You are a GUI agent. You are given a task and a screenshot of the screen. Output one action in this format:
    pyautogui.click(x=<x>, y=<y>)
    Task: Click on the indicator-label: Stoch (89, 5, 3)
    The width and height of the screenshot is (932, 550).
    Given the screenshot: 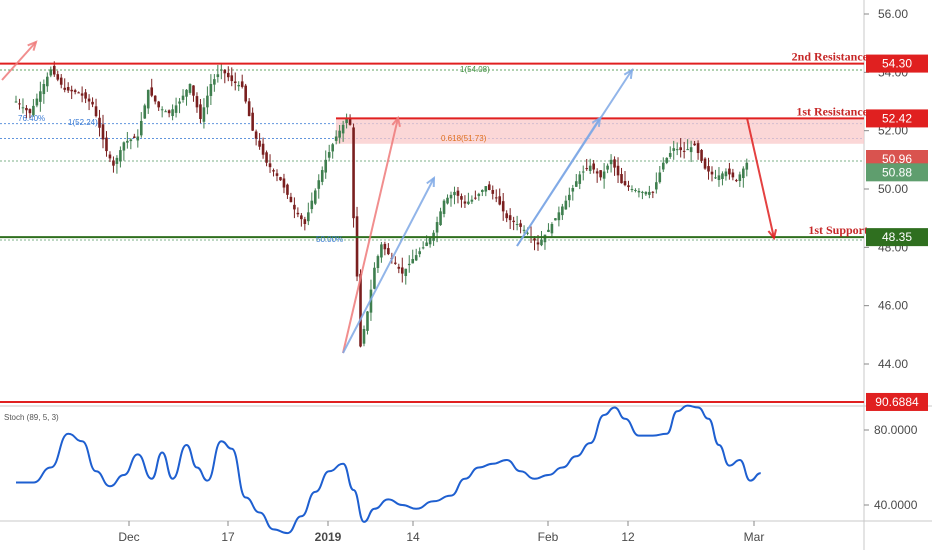 What is the action you would take?
    pyautogui.click(x=31, y=417)
    